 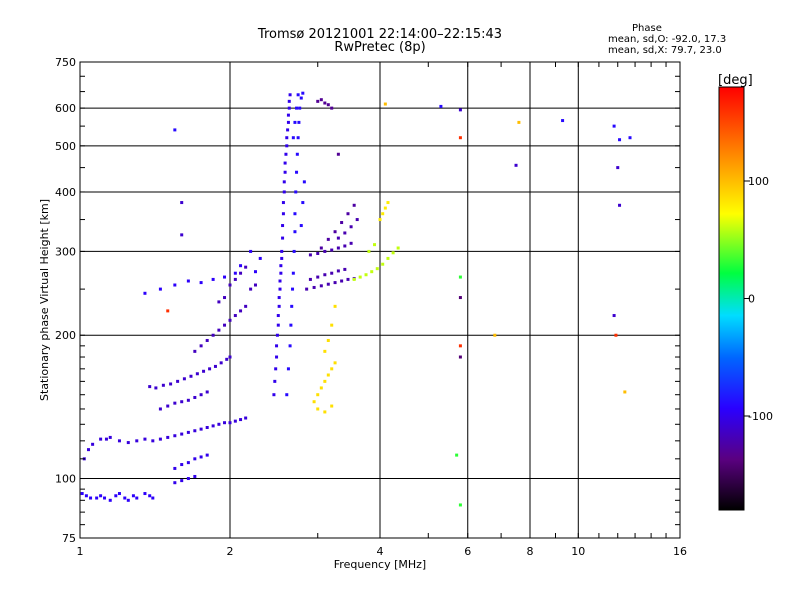 I want to click on phase-info-heading: Phase, so click(x=647, y=28).